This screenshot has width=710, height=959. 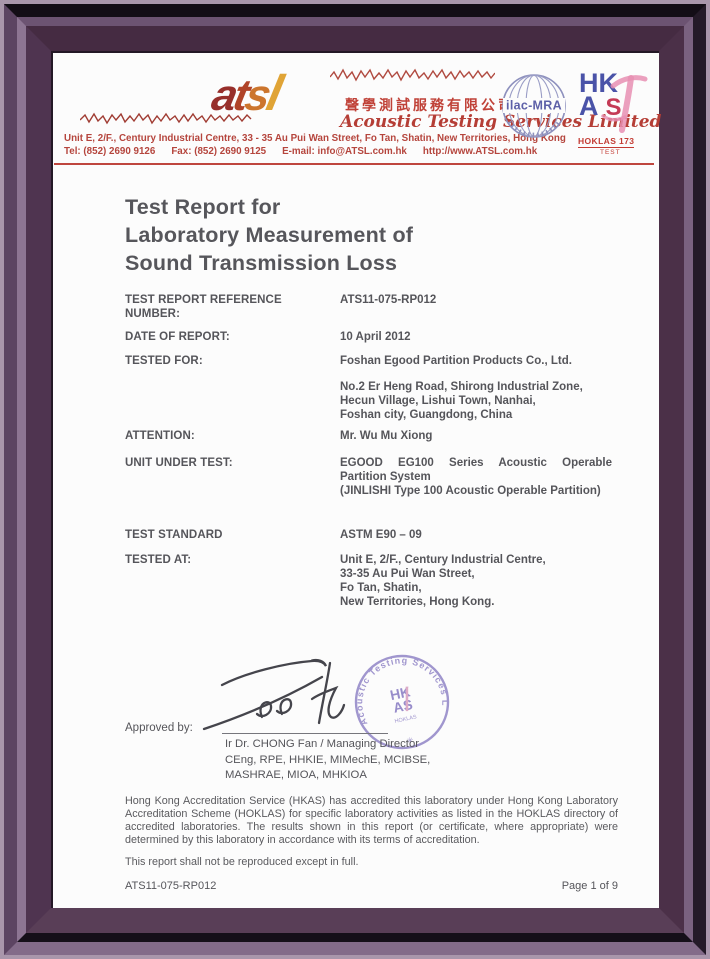 What do you see at coordinates (305, 733) in the screenshot?
I see `signature-line` at bounding box center [305, 733].